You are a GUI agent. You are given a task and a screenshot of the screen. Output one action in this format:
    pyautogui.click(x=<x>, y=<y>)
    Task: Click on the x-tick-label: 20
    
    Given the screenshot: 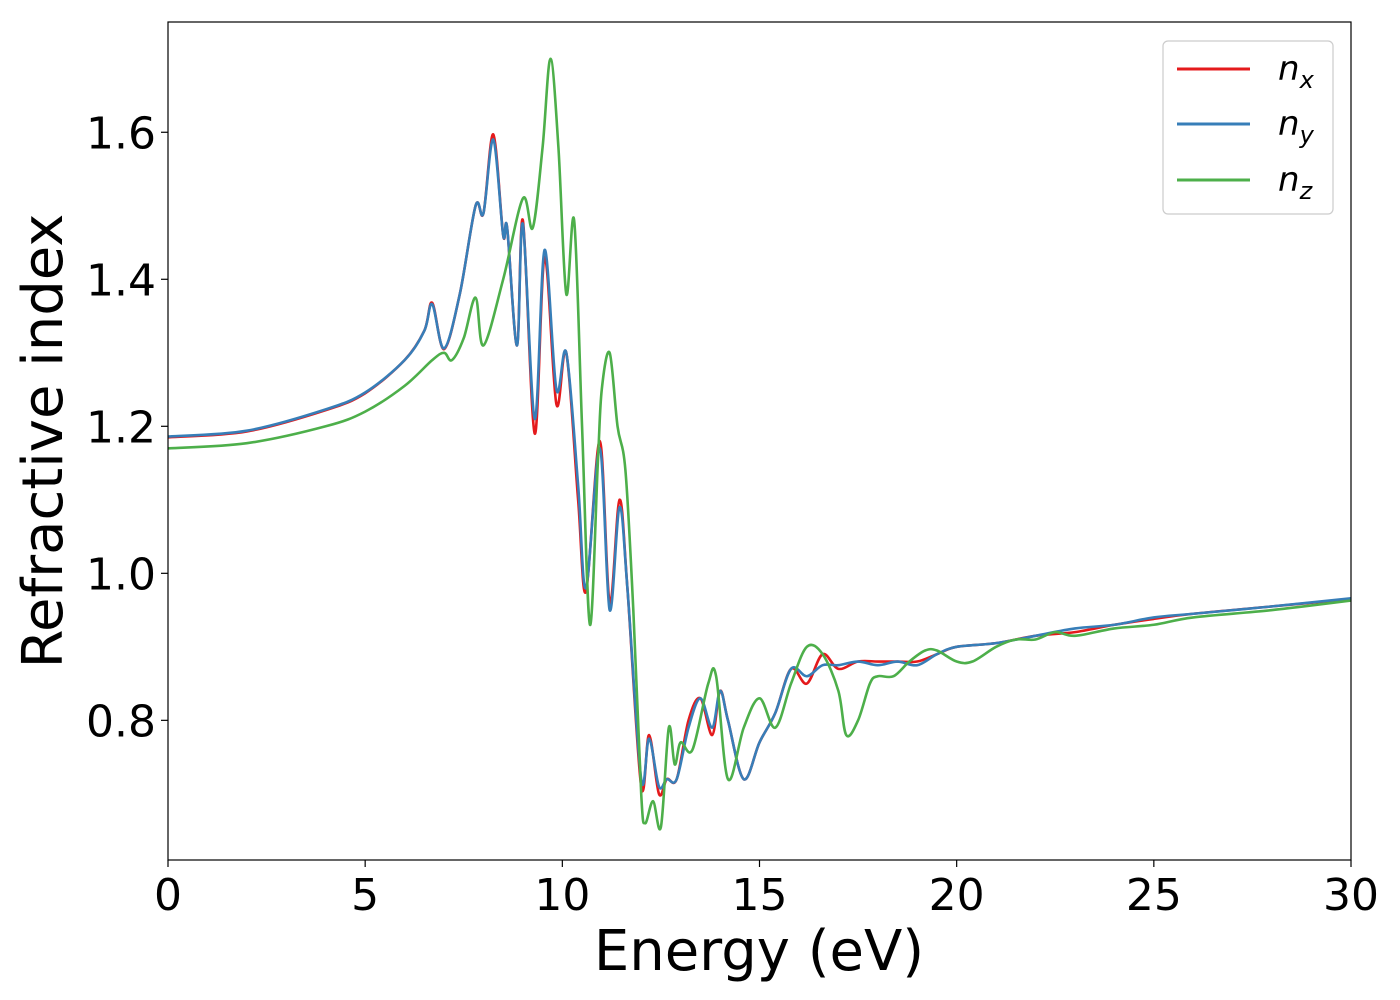 What is the action you would take?
    pyautogui.click(x=957, y=895)
    